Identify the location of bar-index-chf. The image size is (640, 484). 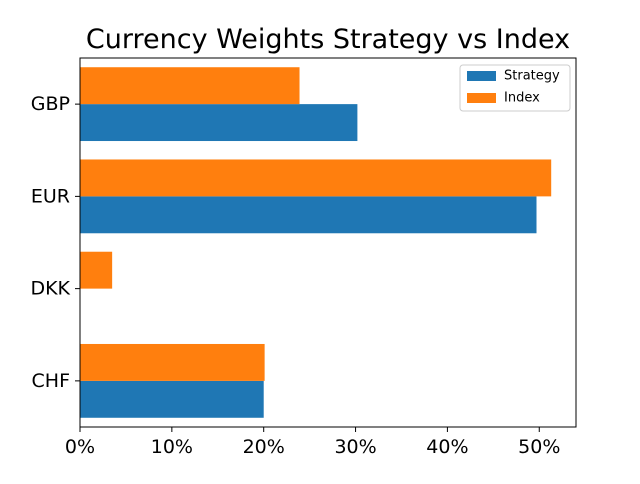
(172, 362).